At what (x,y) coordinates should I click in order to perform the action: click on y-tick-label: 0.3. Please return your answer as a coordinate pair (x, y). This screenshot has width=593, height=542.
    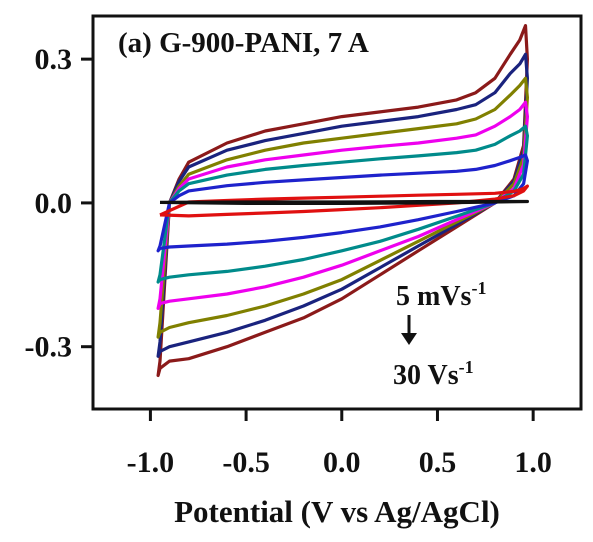
    Looking at the image, I should click on (54, 59).